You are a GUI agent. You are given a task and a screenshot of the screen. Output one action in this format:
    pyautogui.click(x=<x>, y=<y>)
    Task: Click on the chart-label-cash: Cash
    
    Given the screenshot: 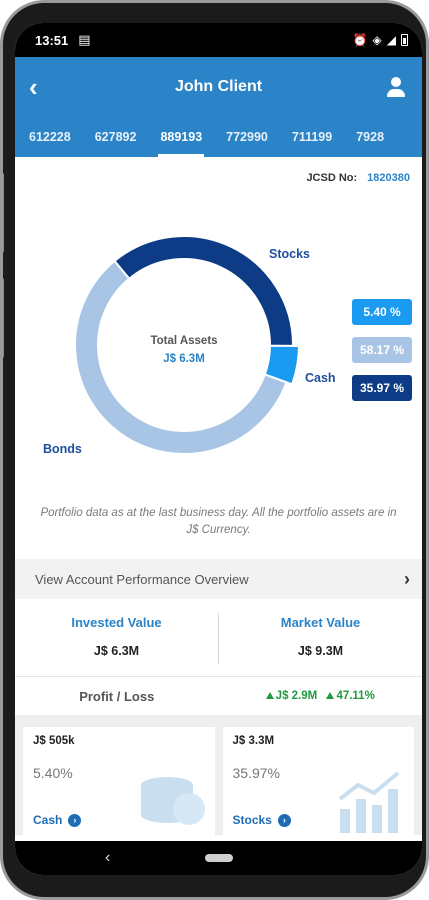 What is the action you would take?
    pyautogui.click(x=320, y=378)
    